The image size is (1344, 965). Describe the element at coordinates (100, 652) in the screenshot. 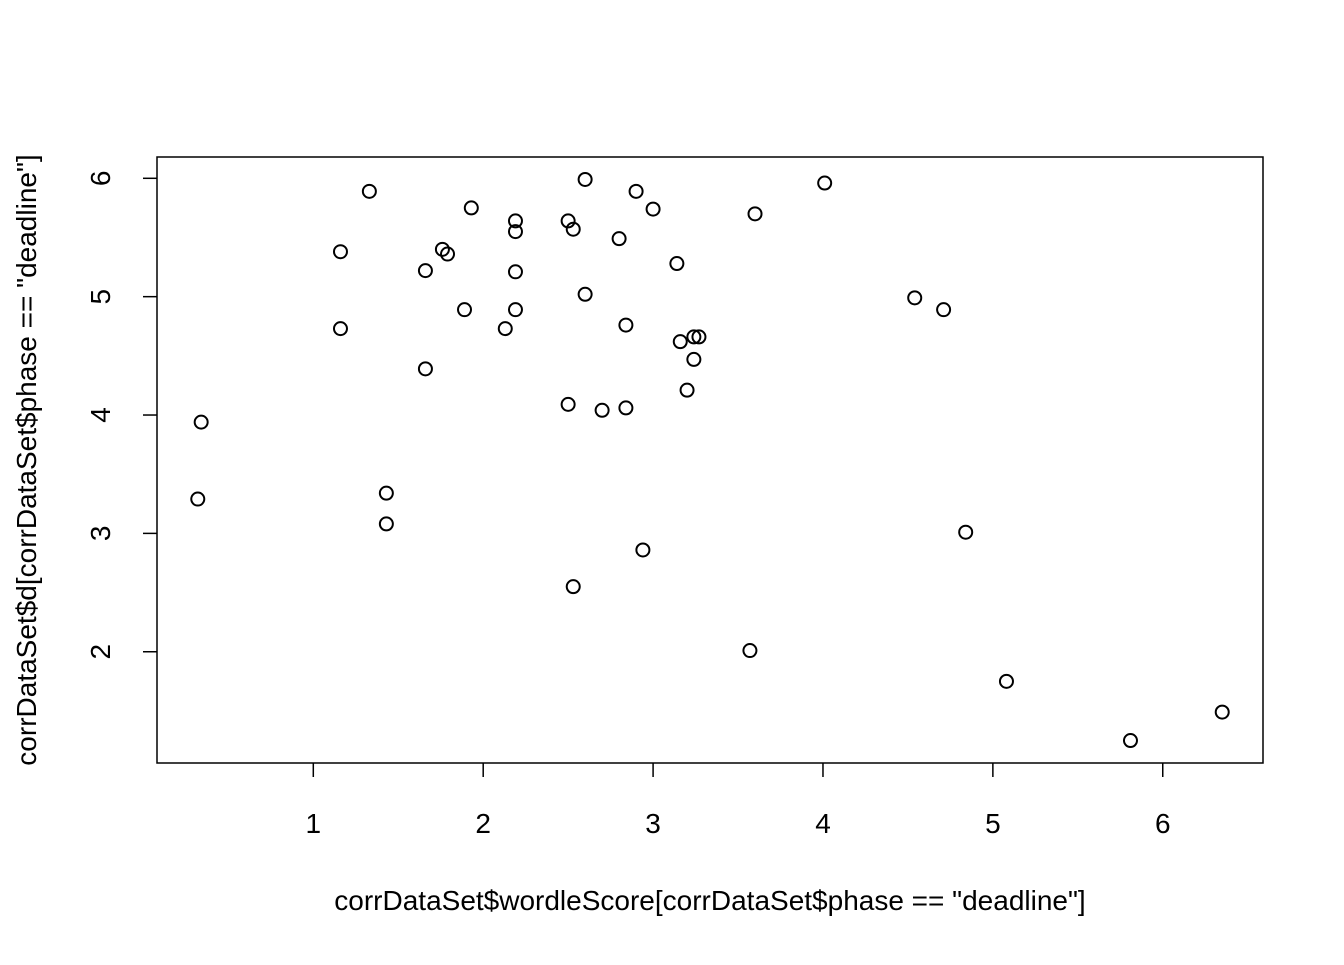

I see `y-tick-label: 2` at that location.